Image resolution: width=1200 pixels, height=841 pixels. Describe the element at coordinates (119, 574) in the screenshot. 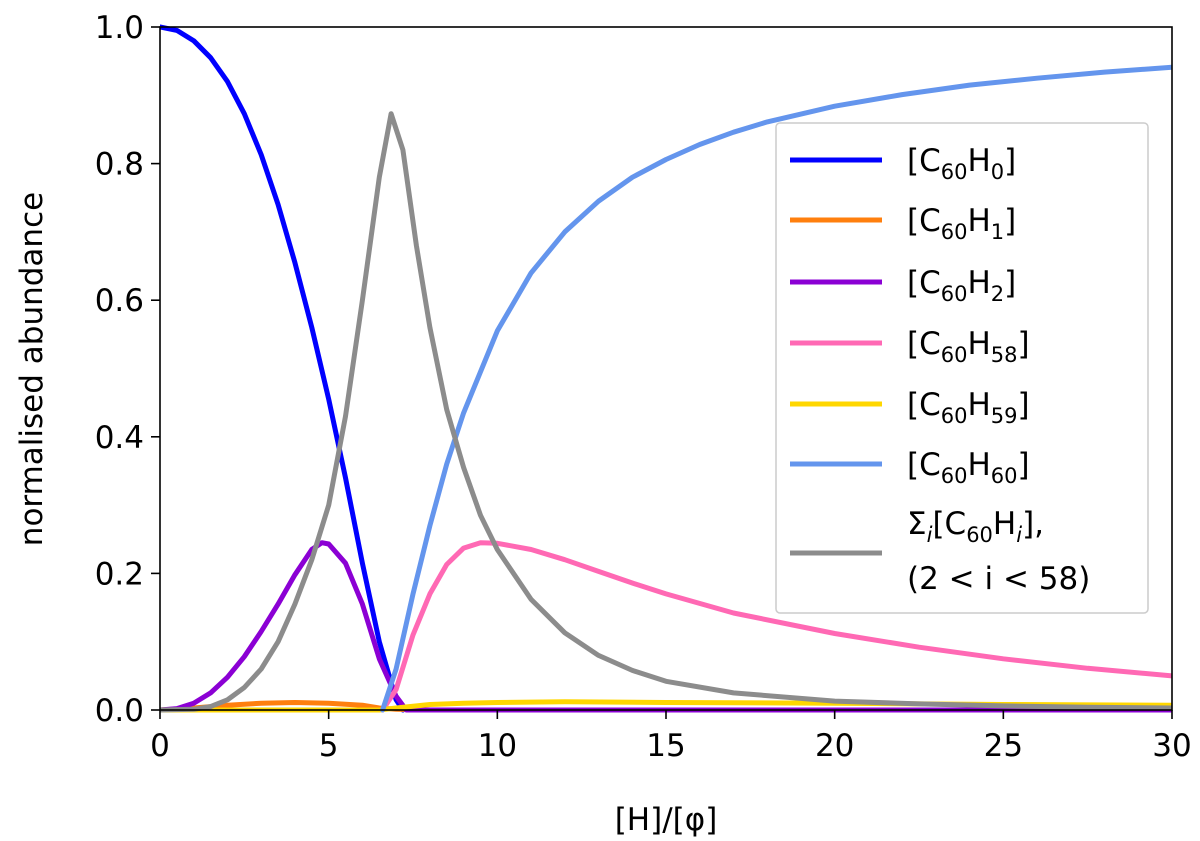

I see `y-tick-label: 0.2` at that location.